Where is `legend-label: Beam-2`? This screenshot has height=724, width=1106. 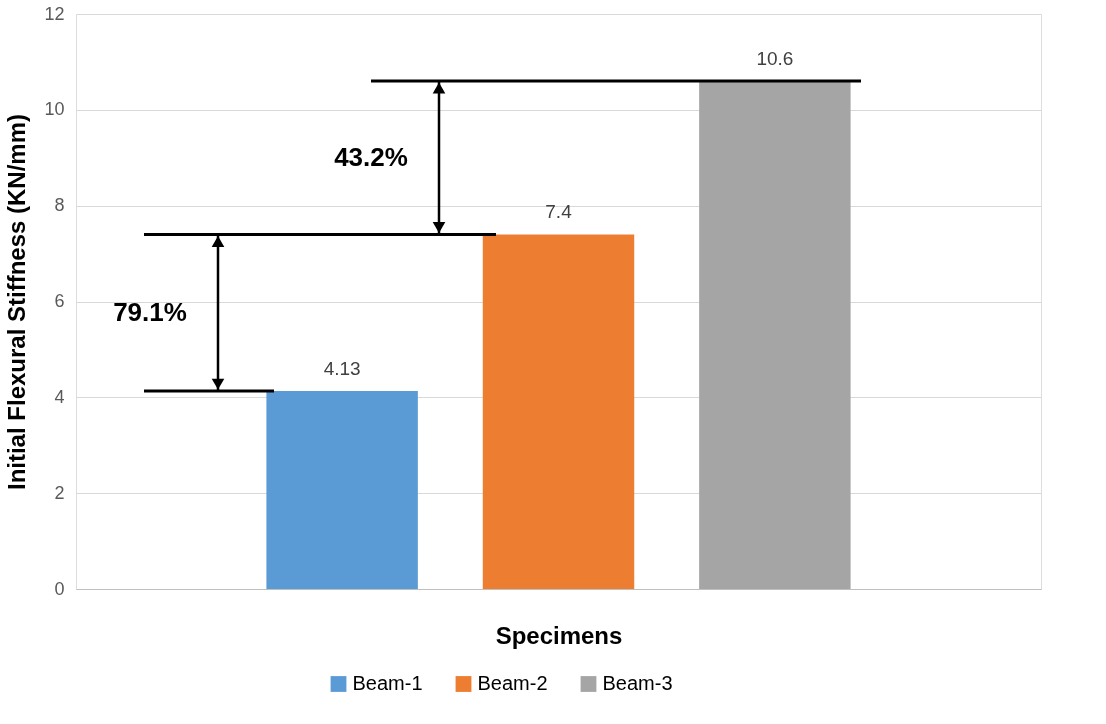 legend-label: Beam-2 is located at coordinates (512, 683).